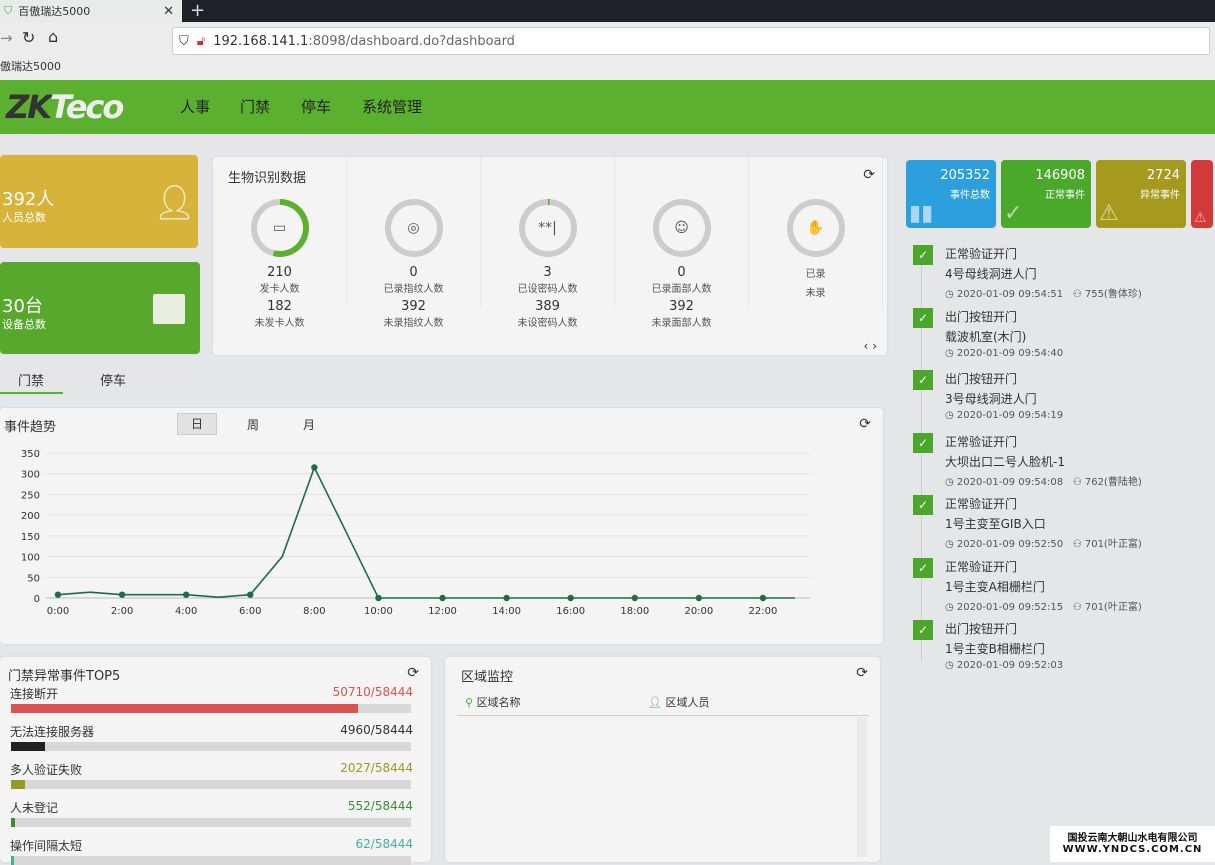 The width and height of the screenshot is (1215, 865). Describe the element at coordinates (681, 323) in the screenshot. I see `bio-bottom-label: 未录面部人数` at that location.